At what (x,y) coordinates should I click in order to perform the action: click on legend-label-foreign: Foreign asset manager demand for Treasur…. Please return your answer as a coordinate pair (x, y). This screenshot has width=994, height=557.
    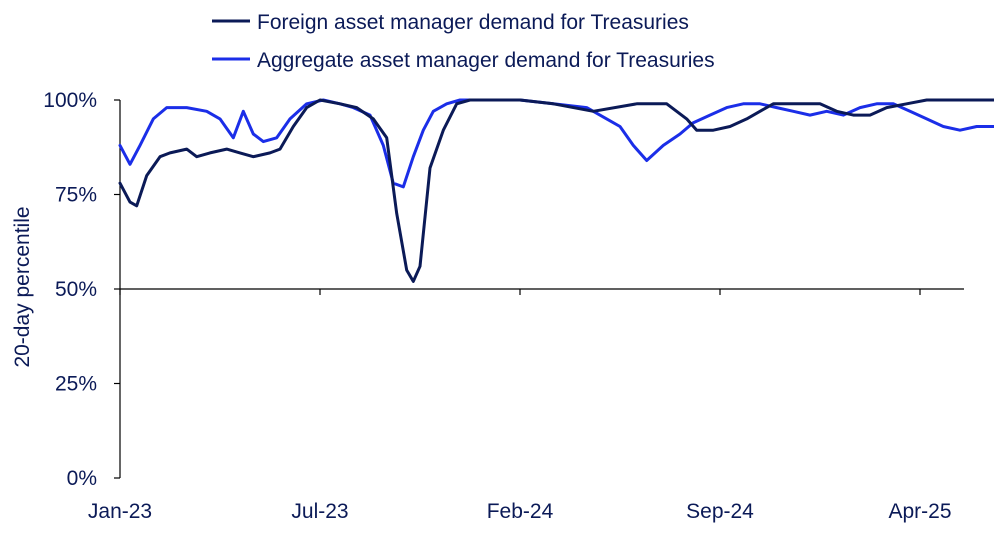
    Looking at the image, I should click on (473, 22).